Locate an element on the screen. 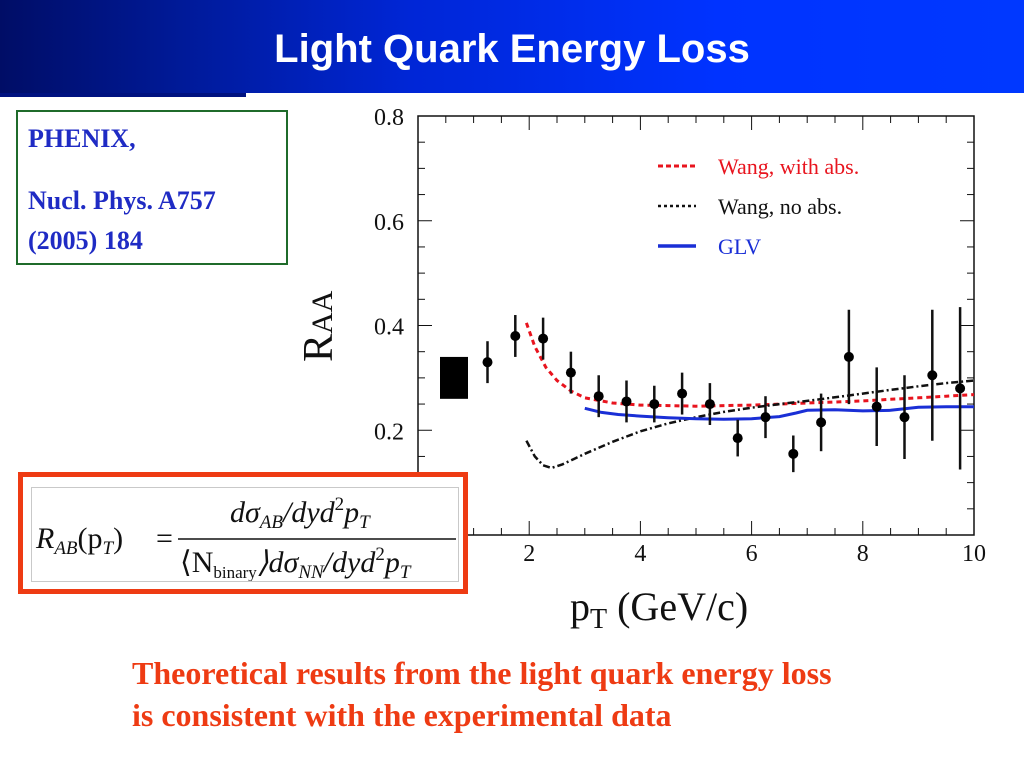 The width and height of the screenshot is (1024, 768). reference-box: PHENIX, Nucl. Phys. A757 (2005) 184 is located at coordinates (152, 187).